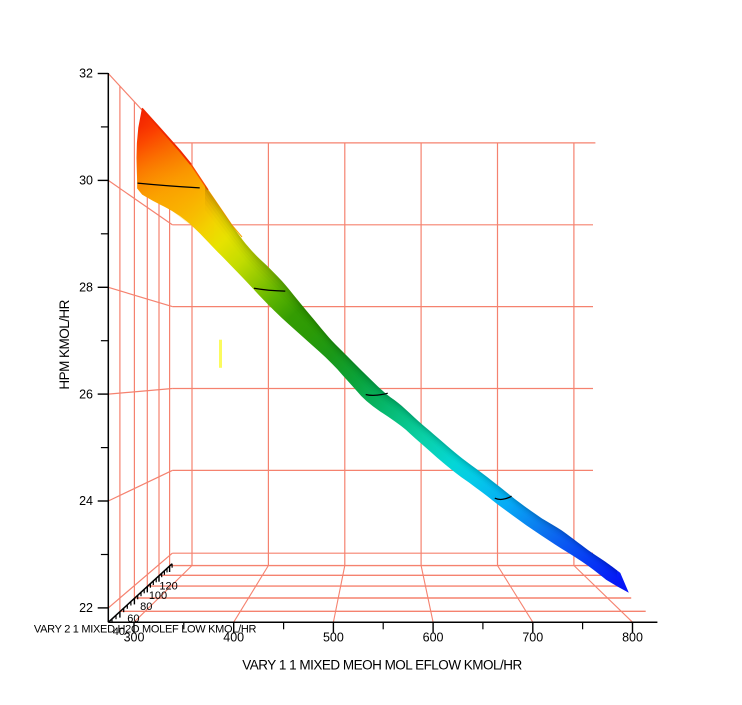  What do you see at coordinates (145, 629) in the screenshot?
I see `svg-text:VARY 2 1 MIXED H2O MOLEF LOW K: VARY 2 1 MIXED H2O MOLEF LOW KMOL/HR` at bounding box center [145, 629].